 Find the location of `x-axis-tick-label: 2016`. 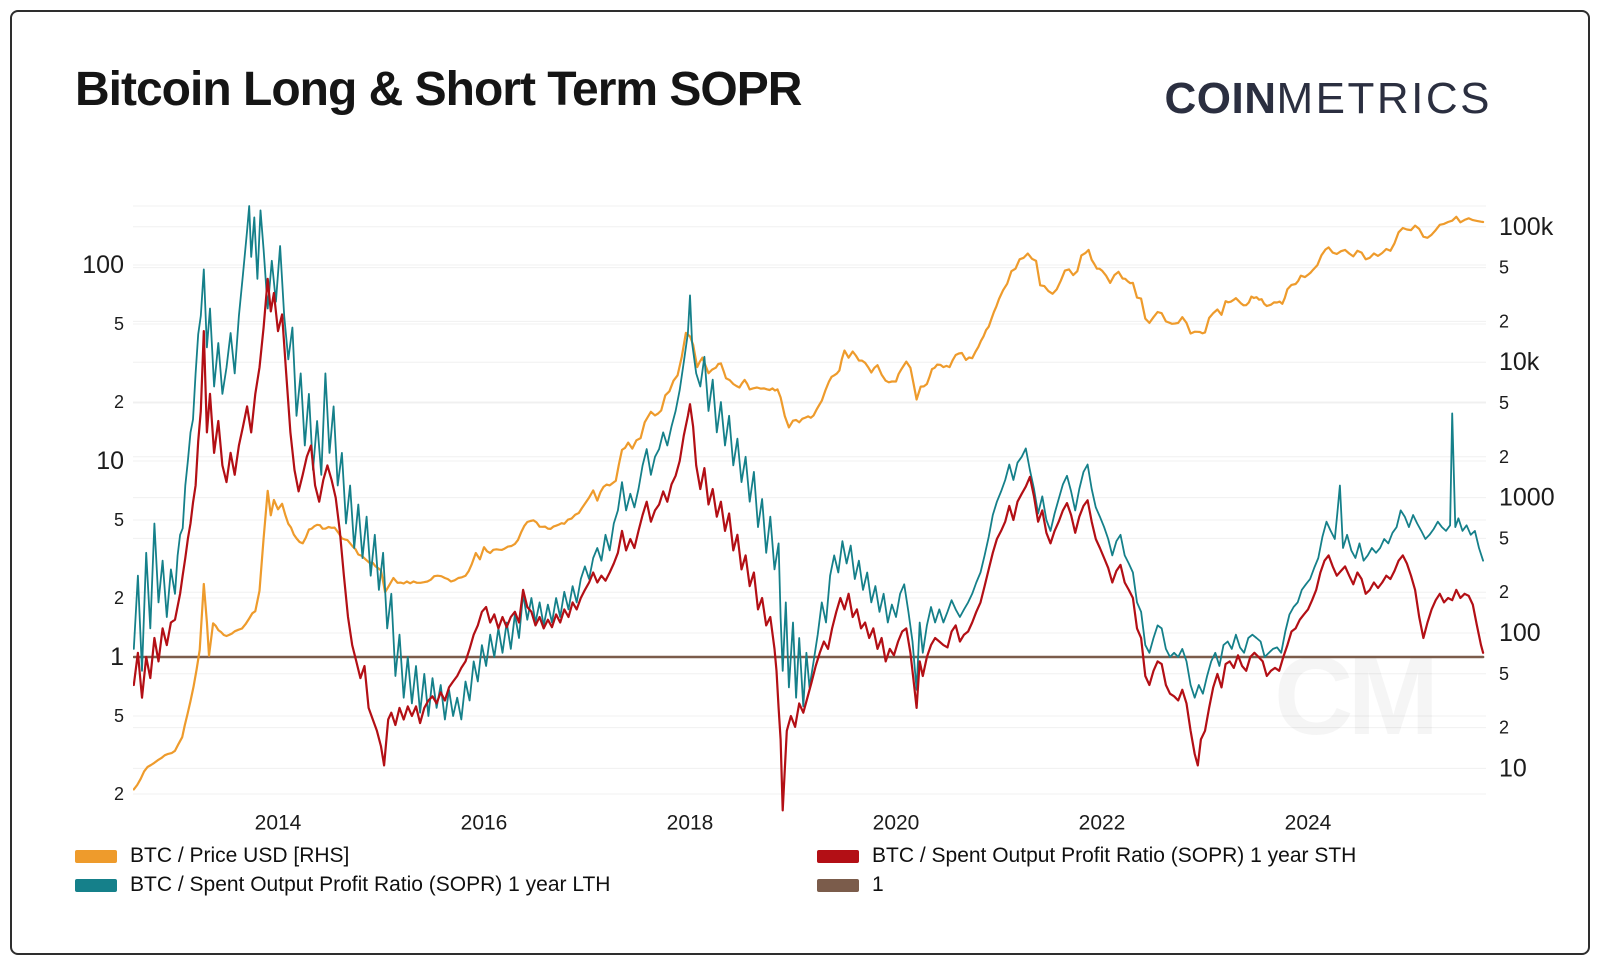

x-axis-tick-label: 2016 is located at coordinates (484, 822).